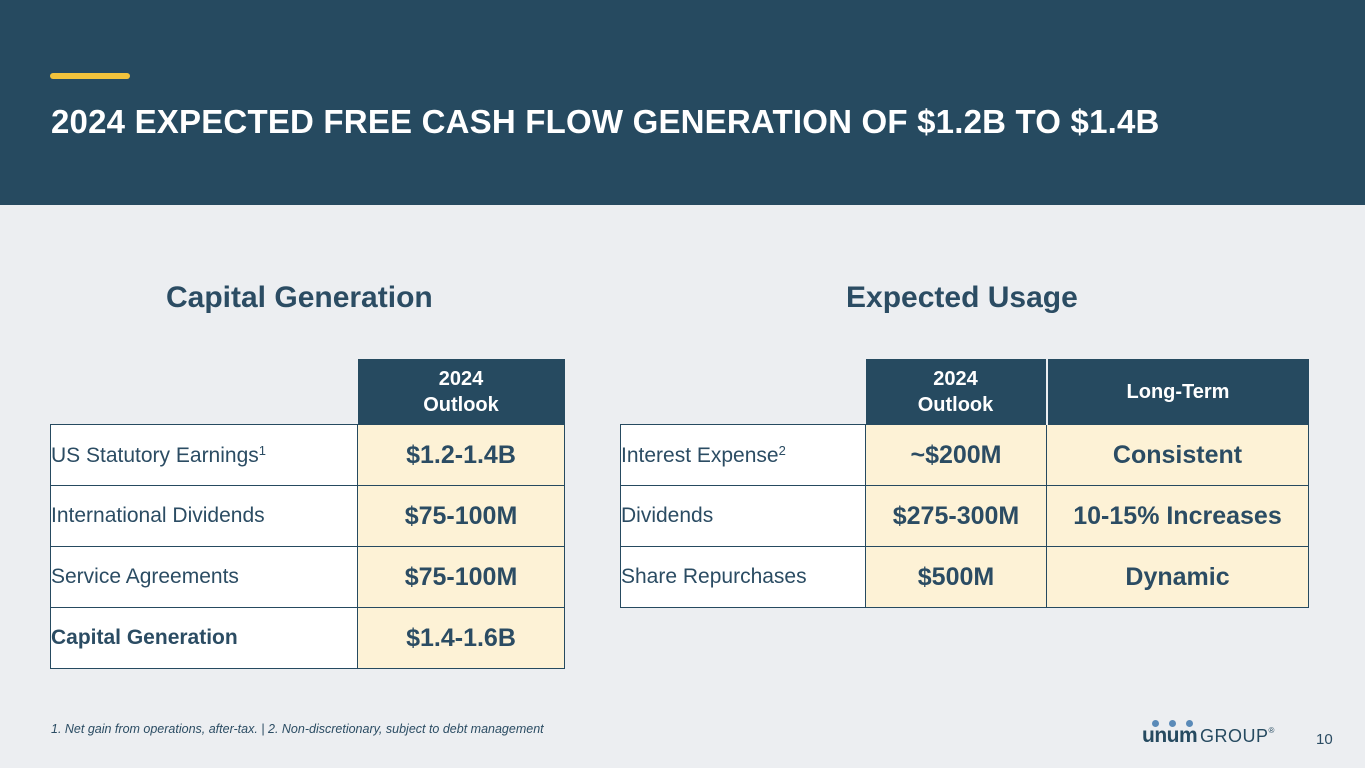 Image resolution: width=1365 pixels, height=768 pixels. I want to click on table-row-total: Capital Generation $1.4-1.6B, so click(307, 638).